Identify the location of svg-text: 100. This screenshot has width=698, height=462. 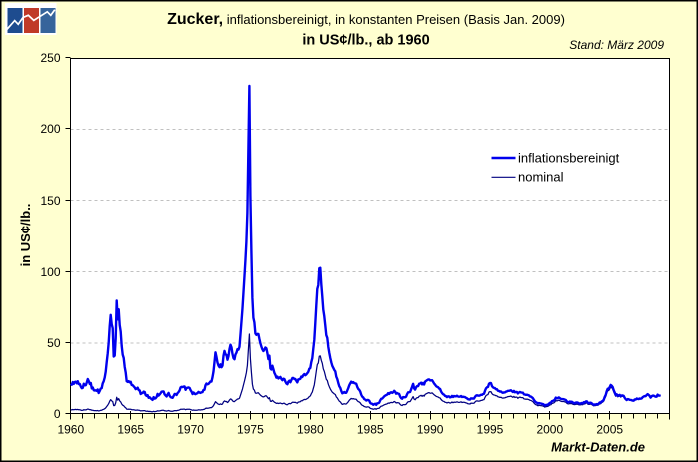
(50, 272).